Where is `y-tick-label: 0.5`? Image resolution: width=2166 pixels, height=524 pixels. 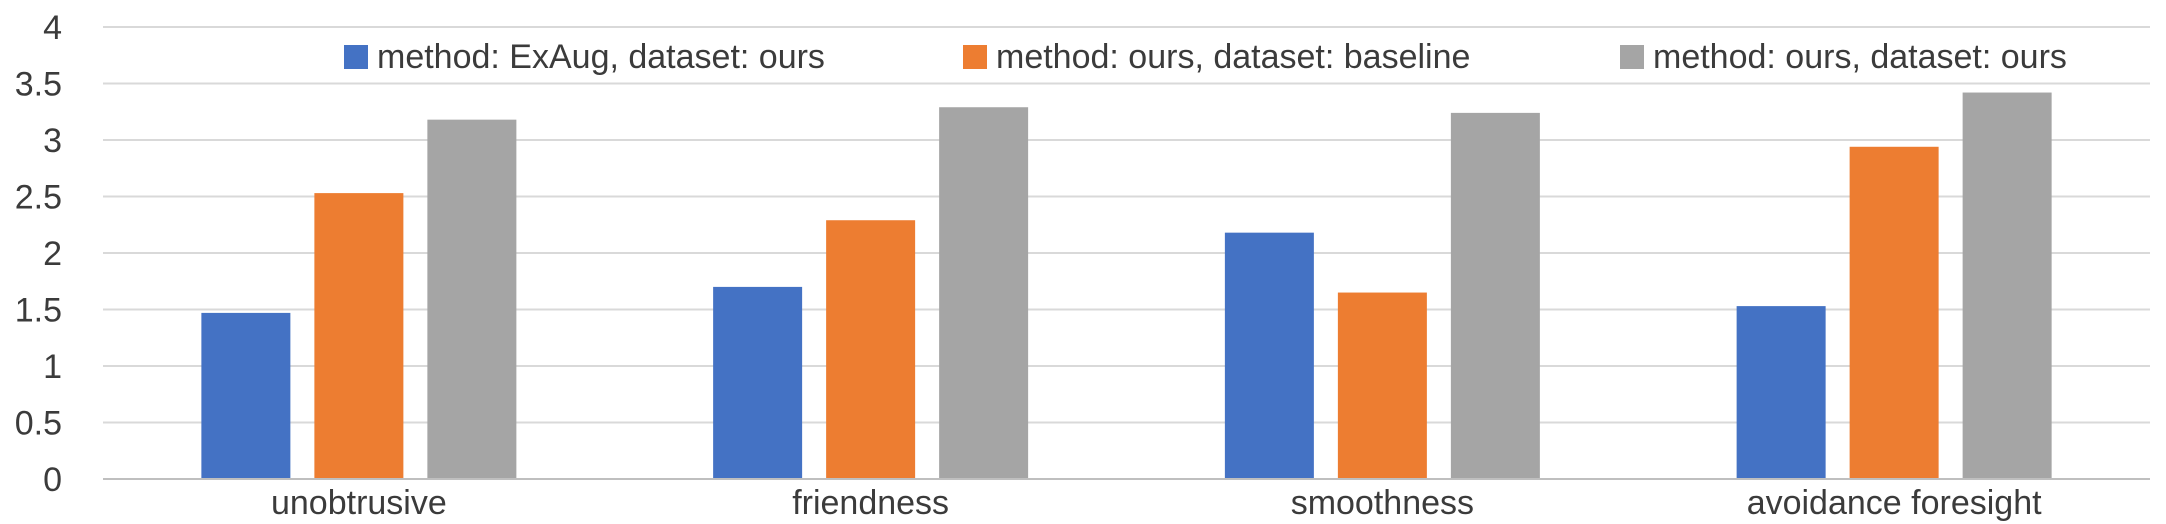
y-tick-label: 0.5 is located at coordinates (38, 424).